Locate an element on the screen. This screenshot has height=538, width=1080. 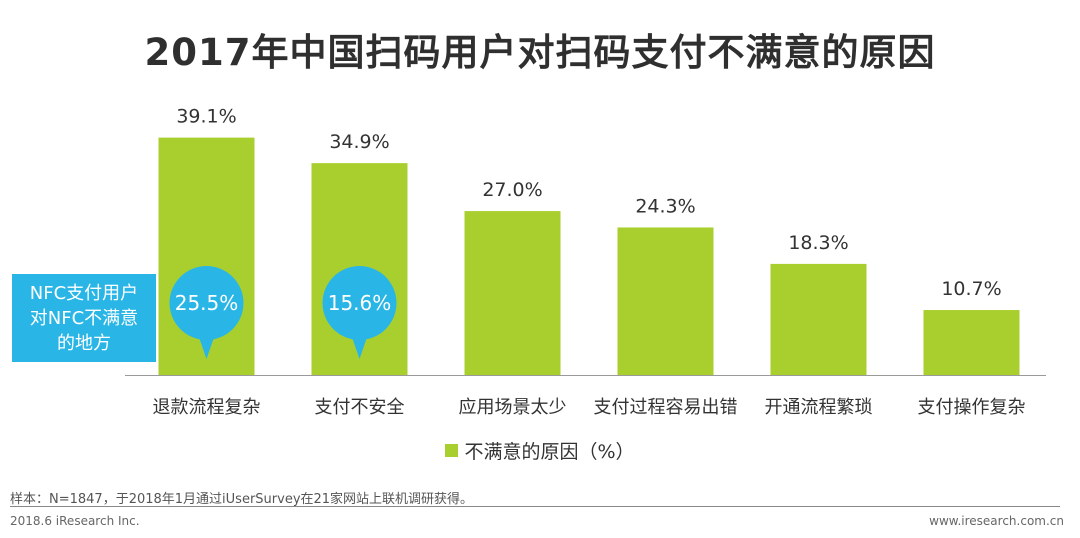
tick-label-3: 应用场景太少 is located at coordinates (513, 407).